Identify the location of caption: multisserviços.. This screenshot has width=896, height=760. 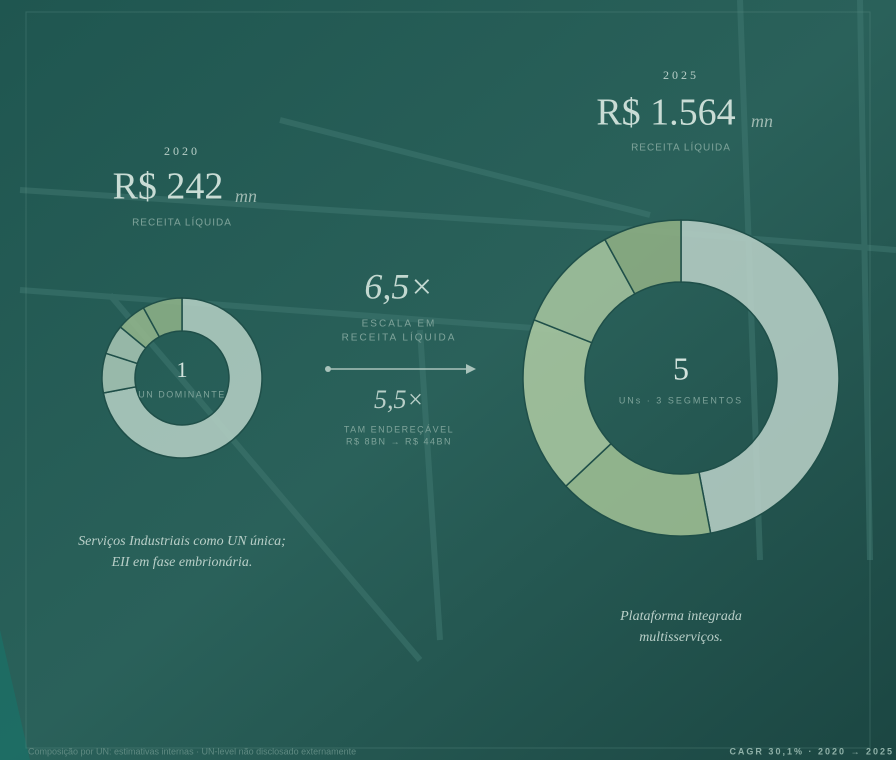
(681, 637).